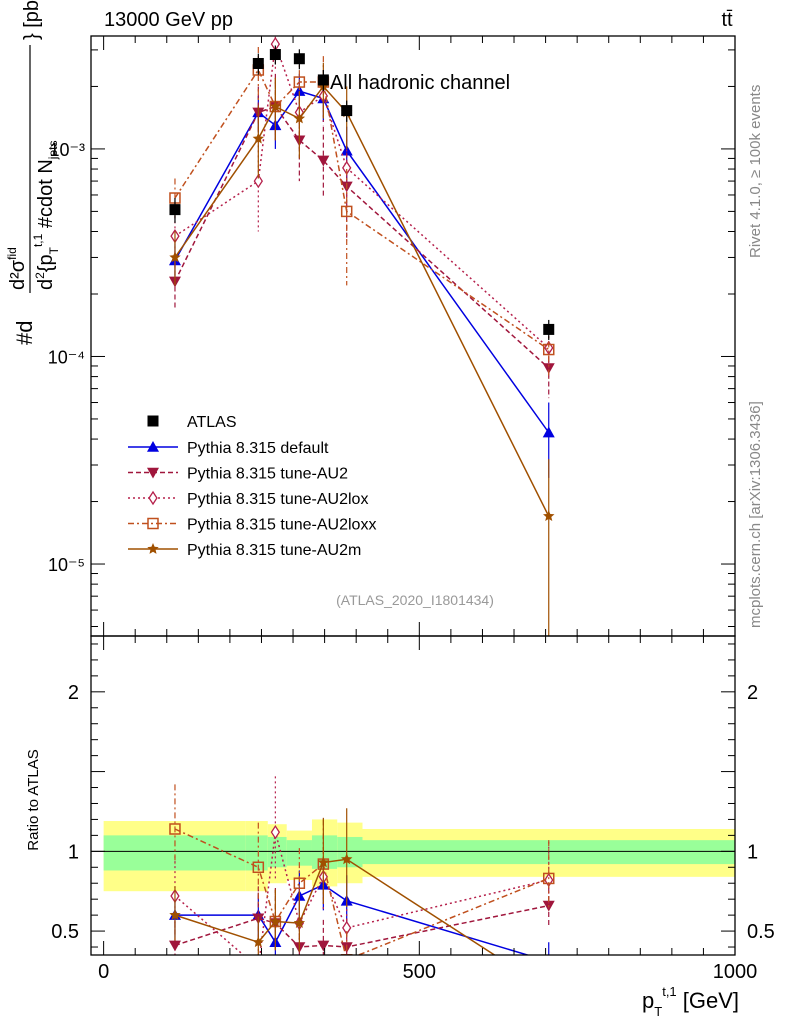 The image size is (786, 1024). What do you see at coordinates (761, 932) in the screenshot?
I see `ratio-y-tick-label-right: 0.5` at bounding box center [761, 932].